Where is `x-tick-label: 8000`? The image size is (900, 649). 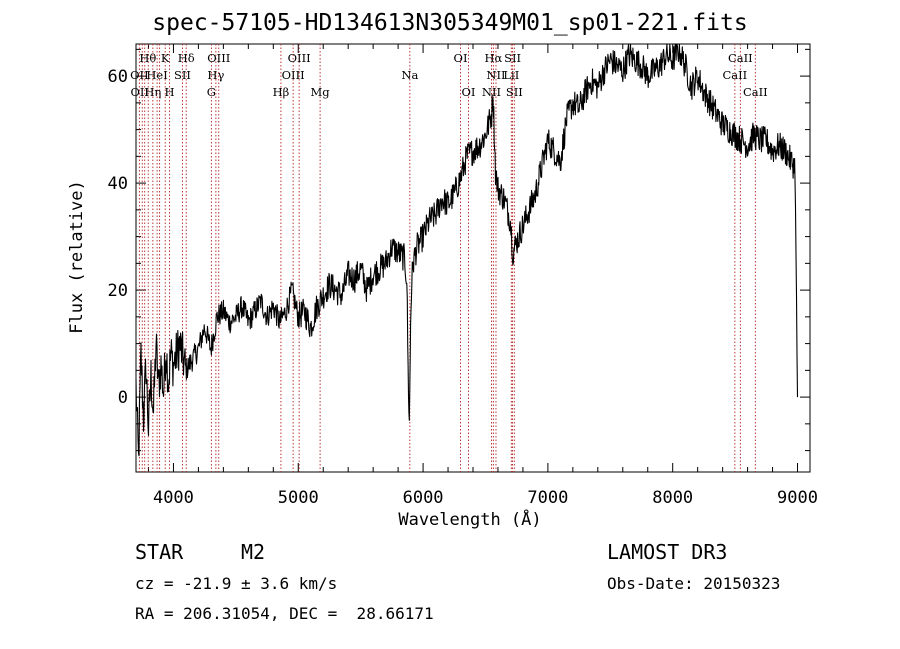
x-tick-label: 8000 is located at coordinates (672, 498).